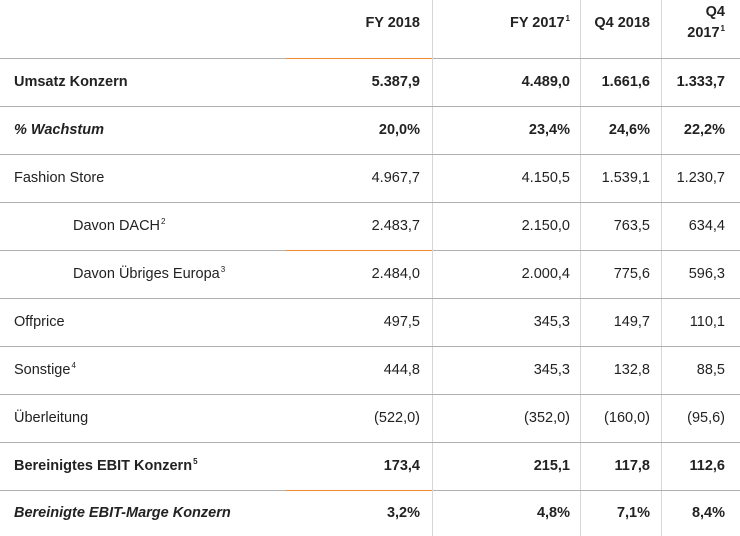 This screenshot has width=740, height=536. I want to click on row-label-offprice: Offprice, so click(149, 322).